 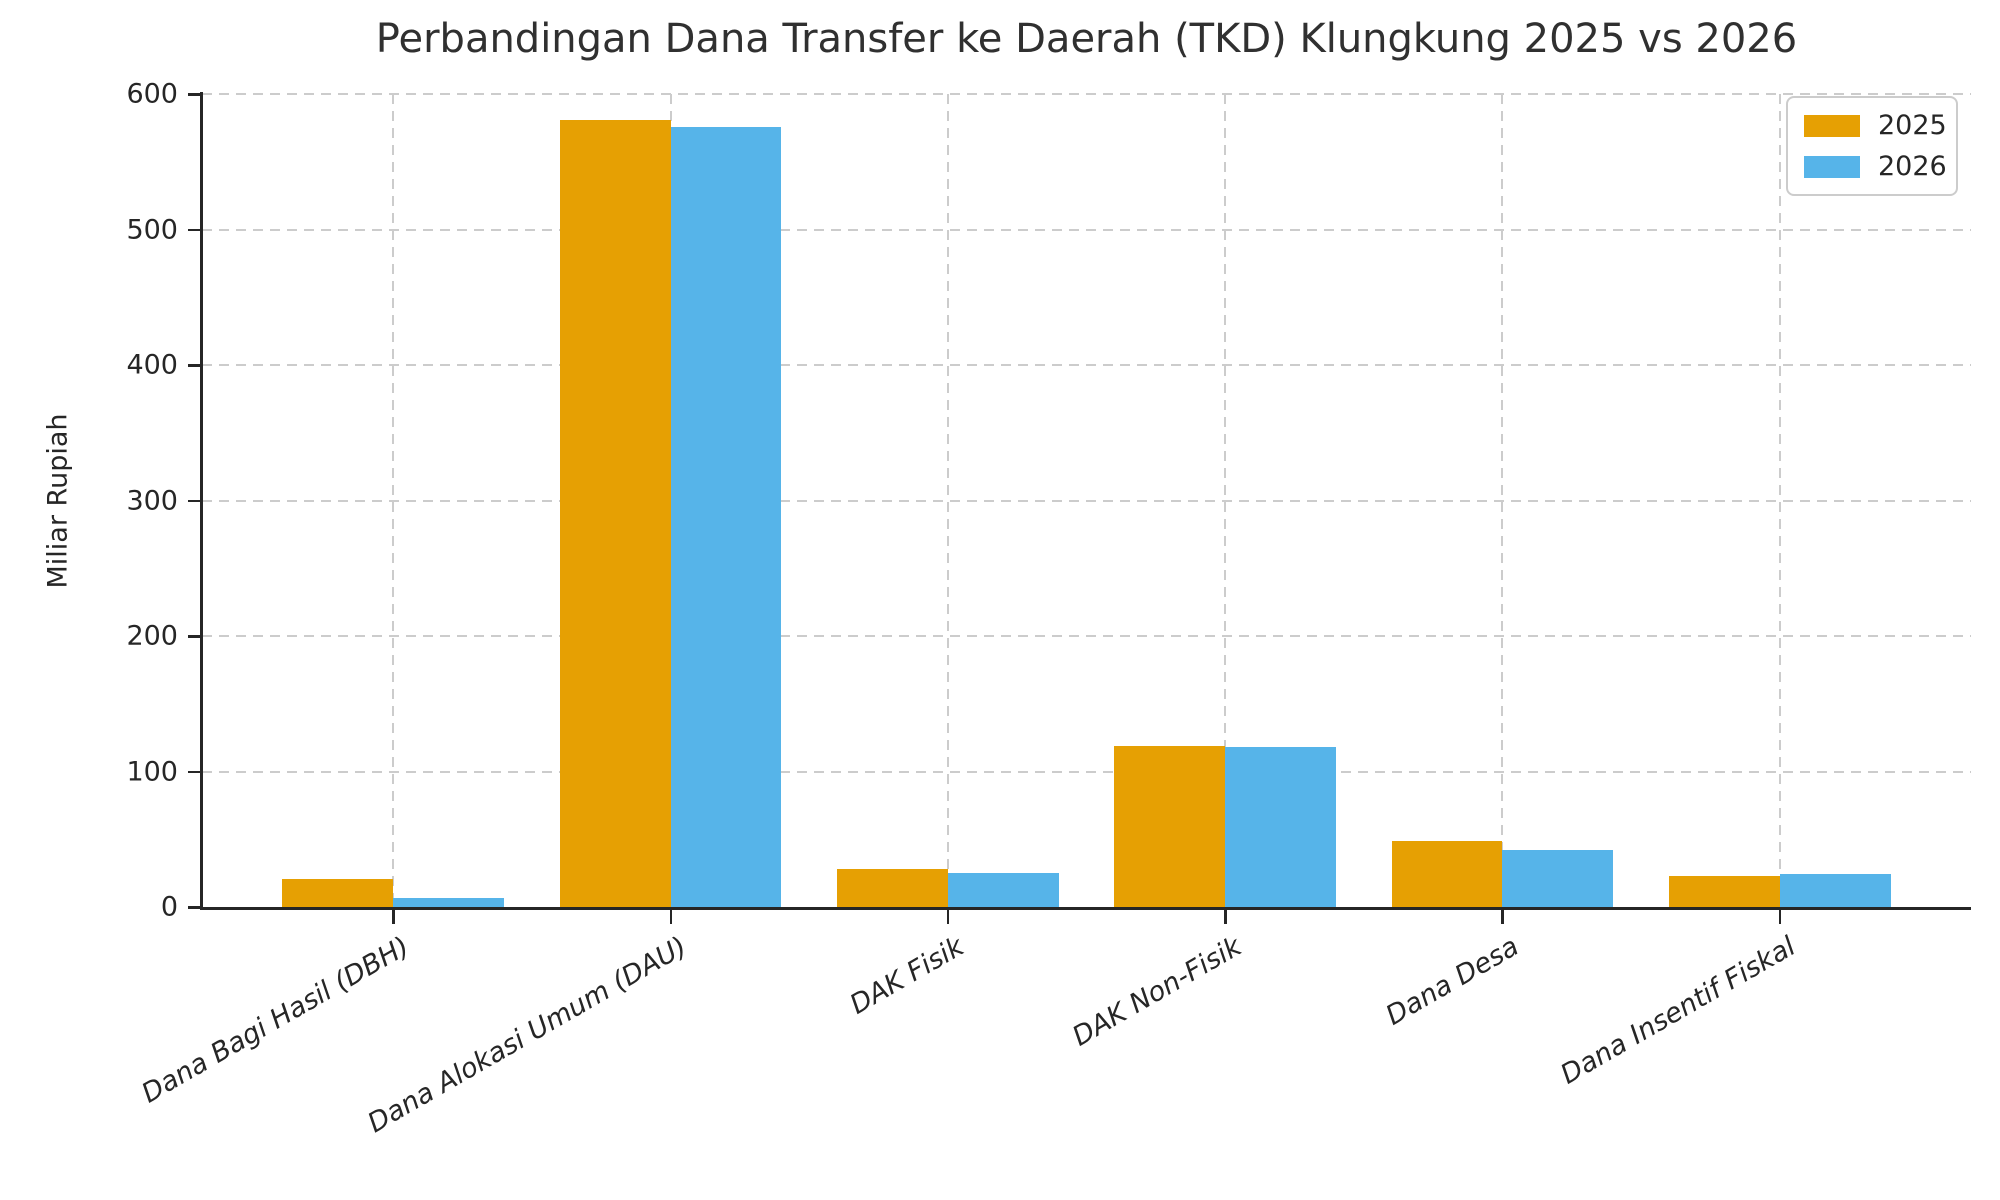 I want to click on x-tick-mark-dana-insentif-fiskal, so click(x=1780, y=917).